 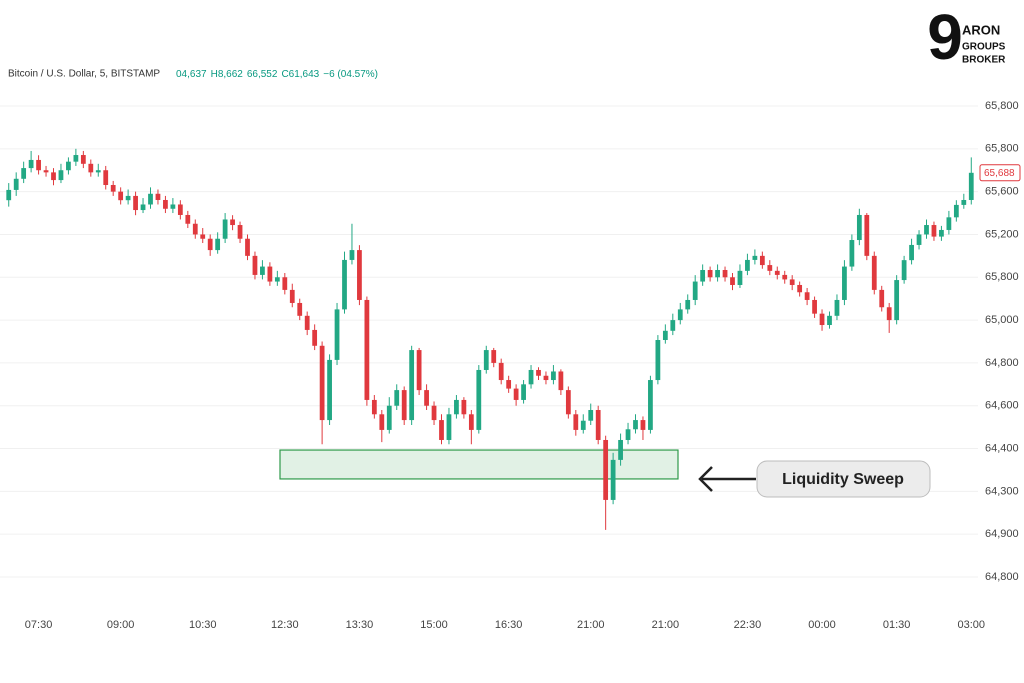 I want to click on ohlc-value: 04,637, so click(x=191, y=74).